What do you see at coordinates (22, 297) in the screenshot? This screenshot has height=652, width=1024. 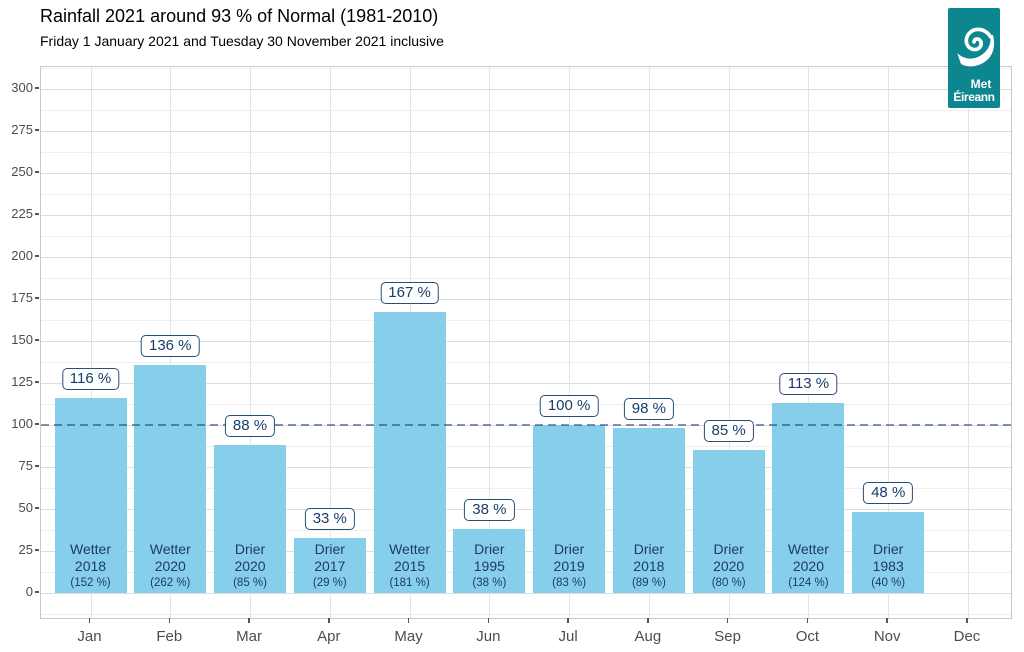 I see `y-tick-label: 175` at bounding box center [22, 297].